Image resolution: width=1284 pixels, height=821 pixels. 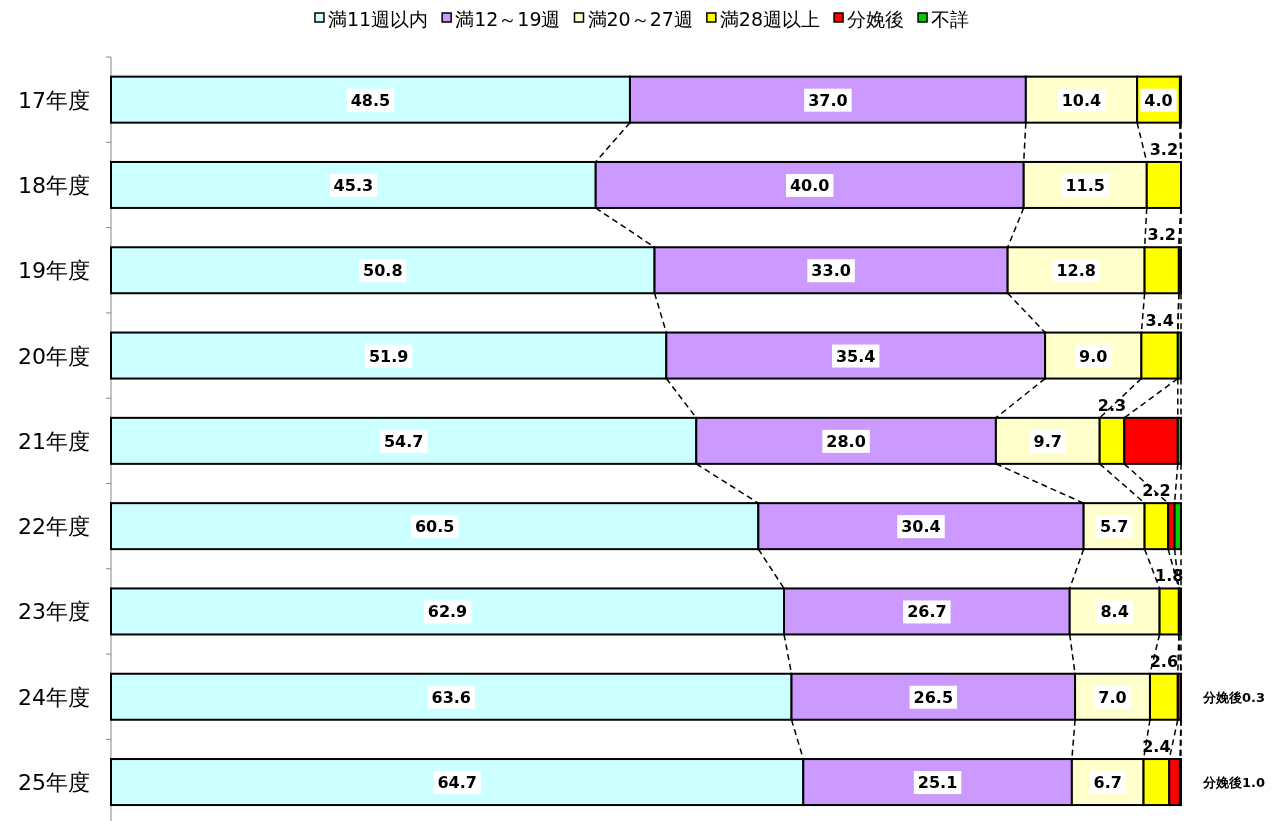 What do you see at coordinates (54, 100) in the screenshot?
I see `y-tick-label: 17年度` at bounding box center [54, 100].